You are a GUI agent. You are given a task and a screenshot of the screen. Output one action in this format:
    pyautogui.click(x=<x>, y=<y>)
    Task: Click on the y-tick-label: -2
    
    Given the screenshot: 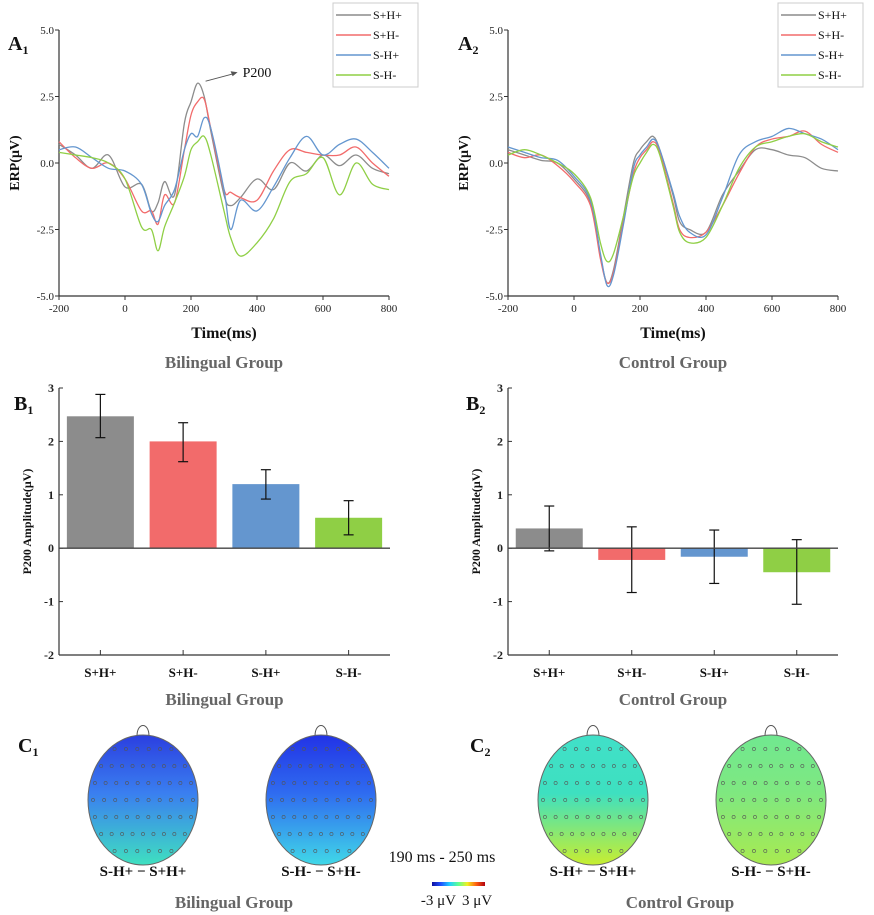 What is the action you would take?
    pyautogui.click(x=498, y=655)
    